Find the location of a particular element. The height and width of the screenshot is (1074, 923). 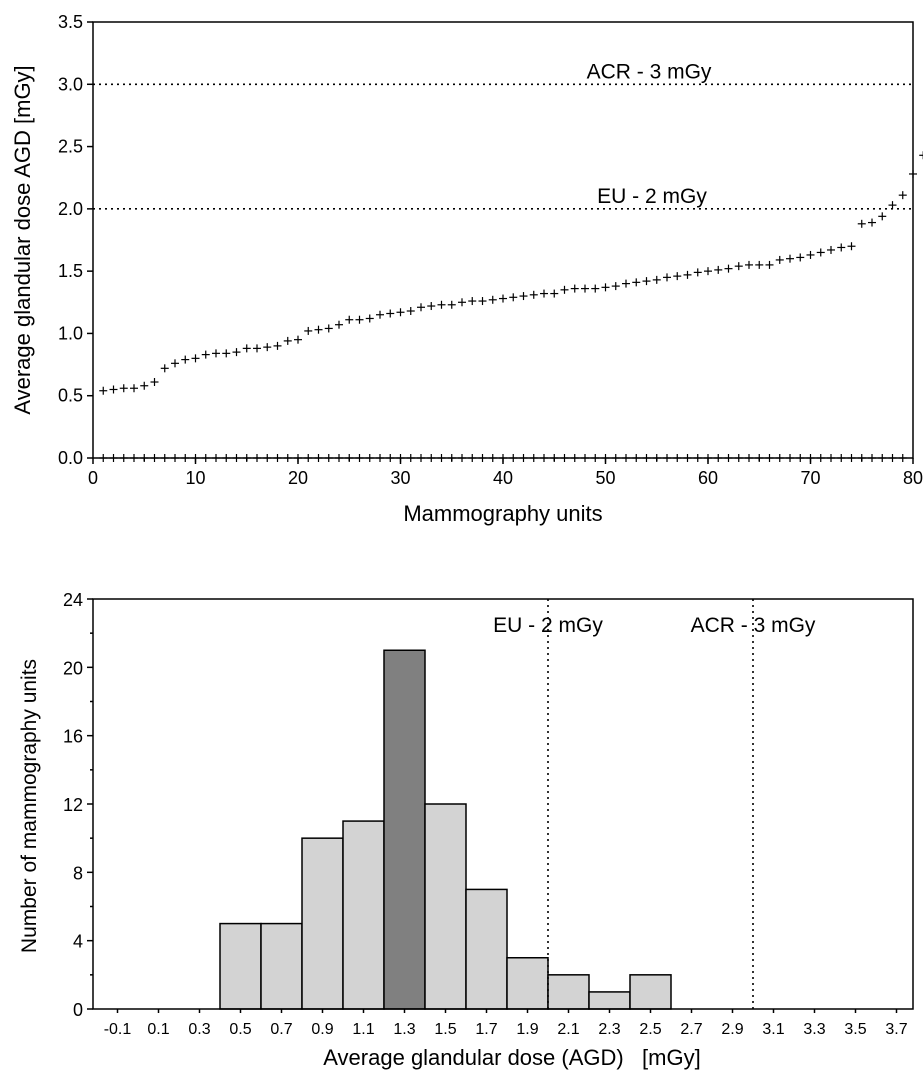

x-tick-label: 0 is located at coordinates (93, 478).